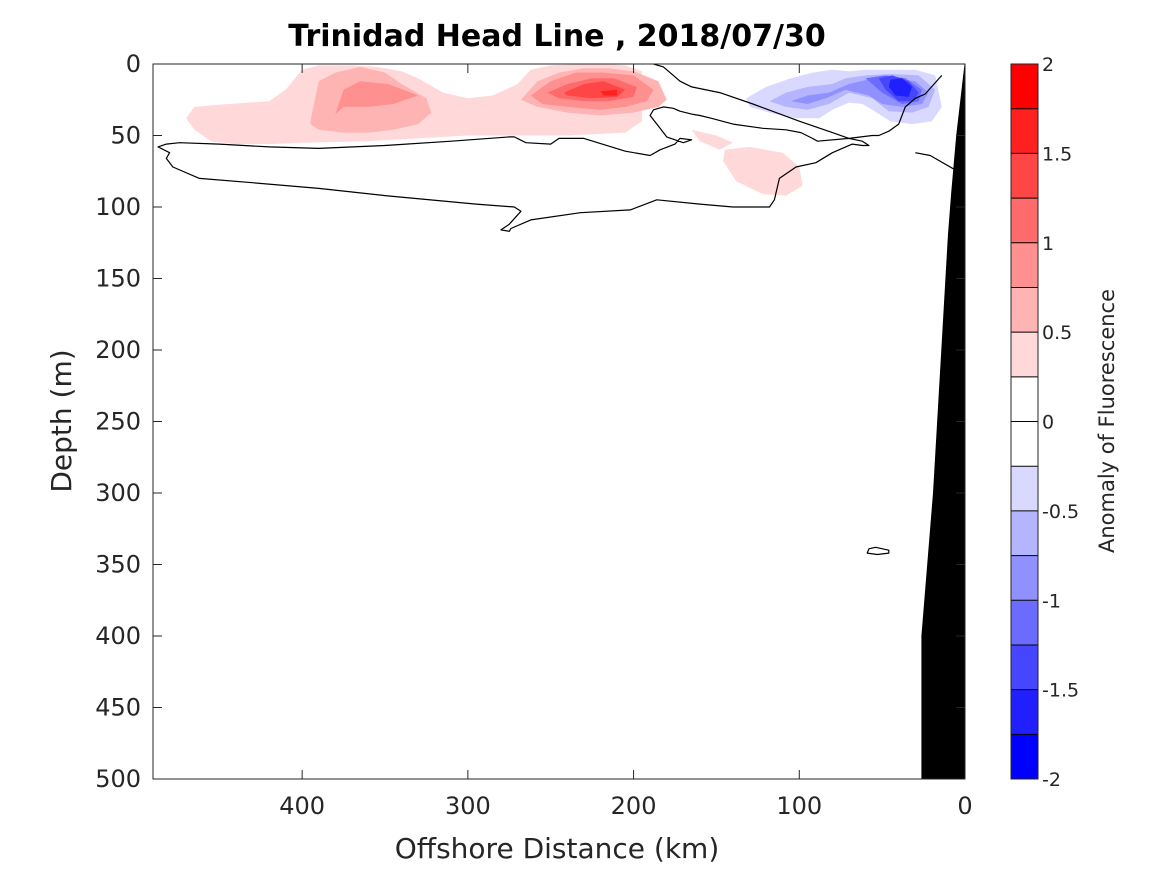  I want to click on bathymetry-layer, so click(943, 421).